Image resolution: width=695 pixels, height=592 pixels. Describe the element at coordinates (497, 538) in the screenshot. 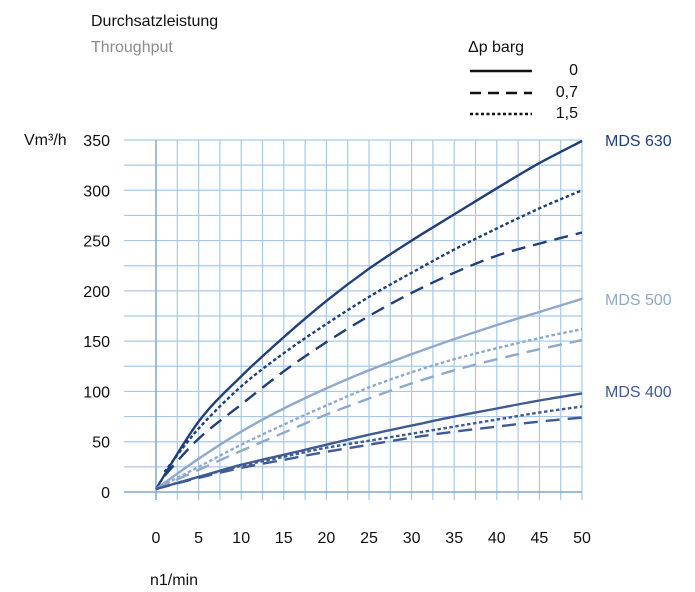

I see `x-tick-label: 40` at that location.